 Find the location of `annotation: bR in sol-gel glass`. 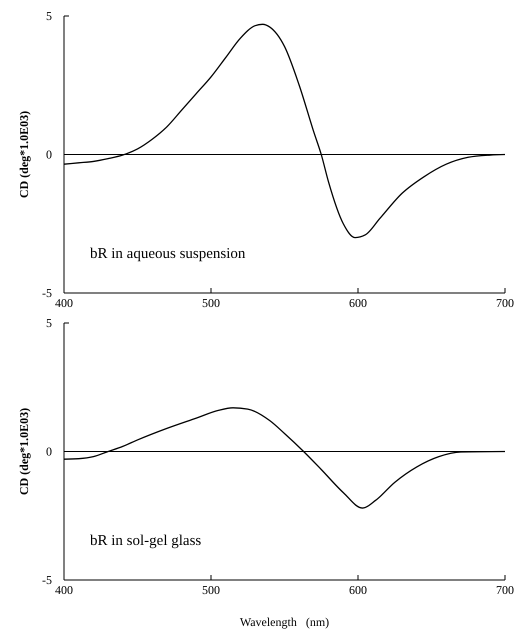

annotation: bR in sol-gel glass is located at coordinates (146, 541).